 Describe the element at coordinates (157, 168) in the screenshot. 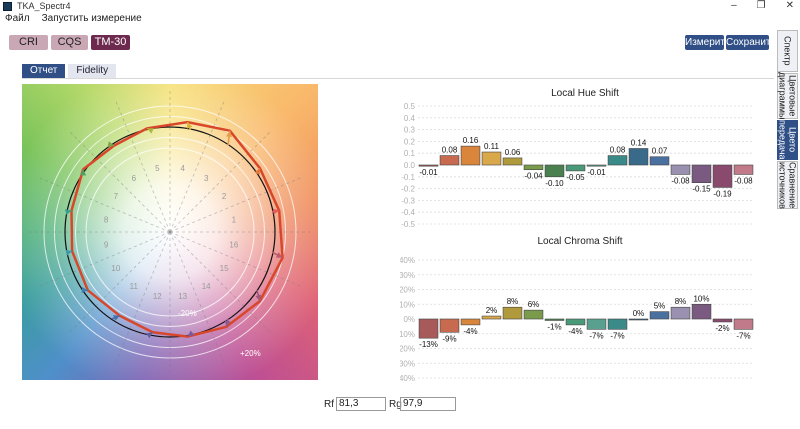

I see `wheel-bin-label: 5` at that location.